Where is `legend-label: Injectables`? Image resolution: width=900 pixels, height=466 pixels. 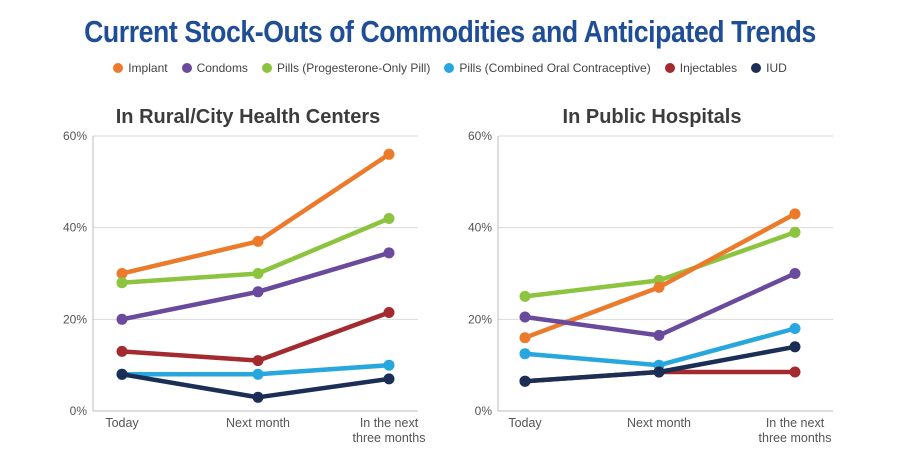 legend-label: Injectables is located at coordinates (708, 68).